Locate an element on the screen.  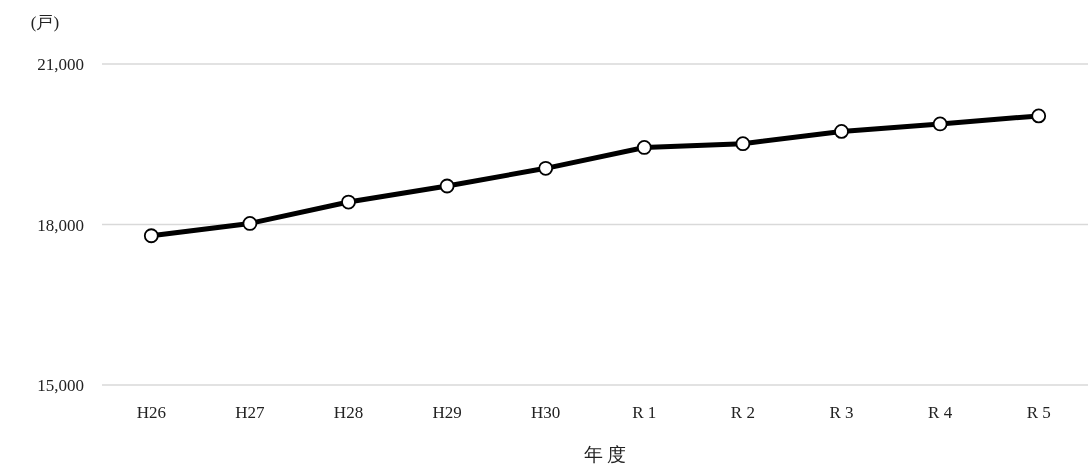
x-tick-label: H29 is located at coordinates (447, 412).